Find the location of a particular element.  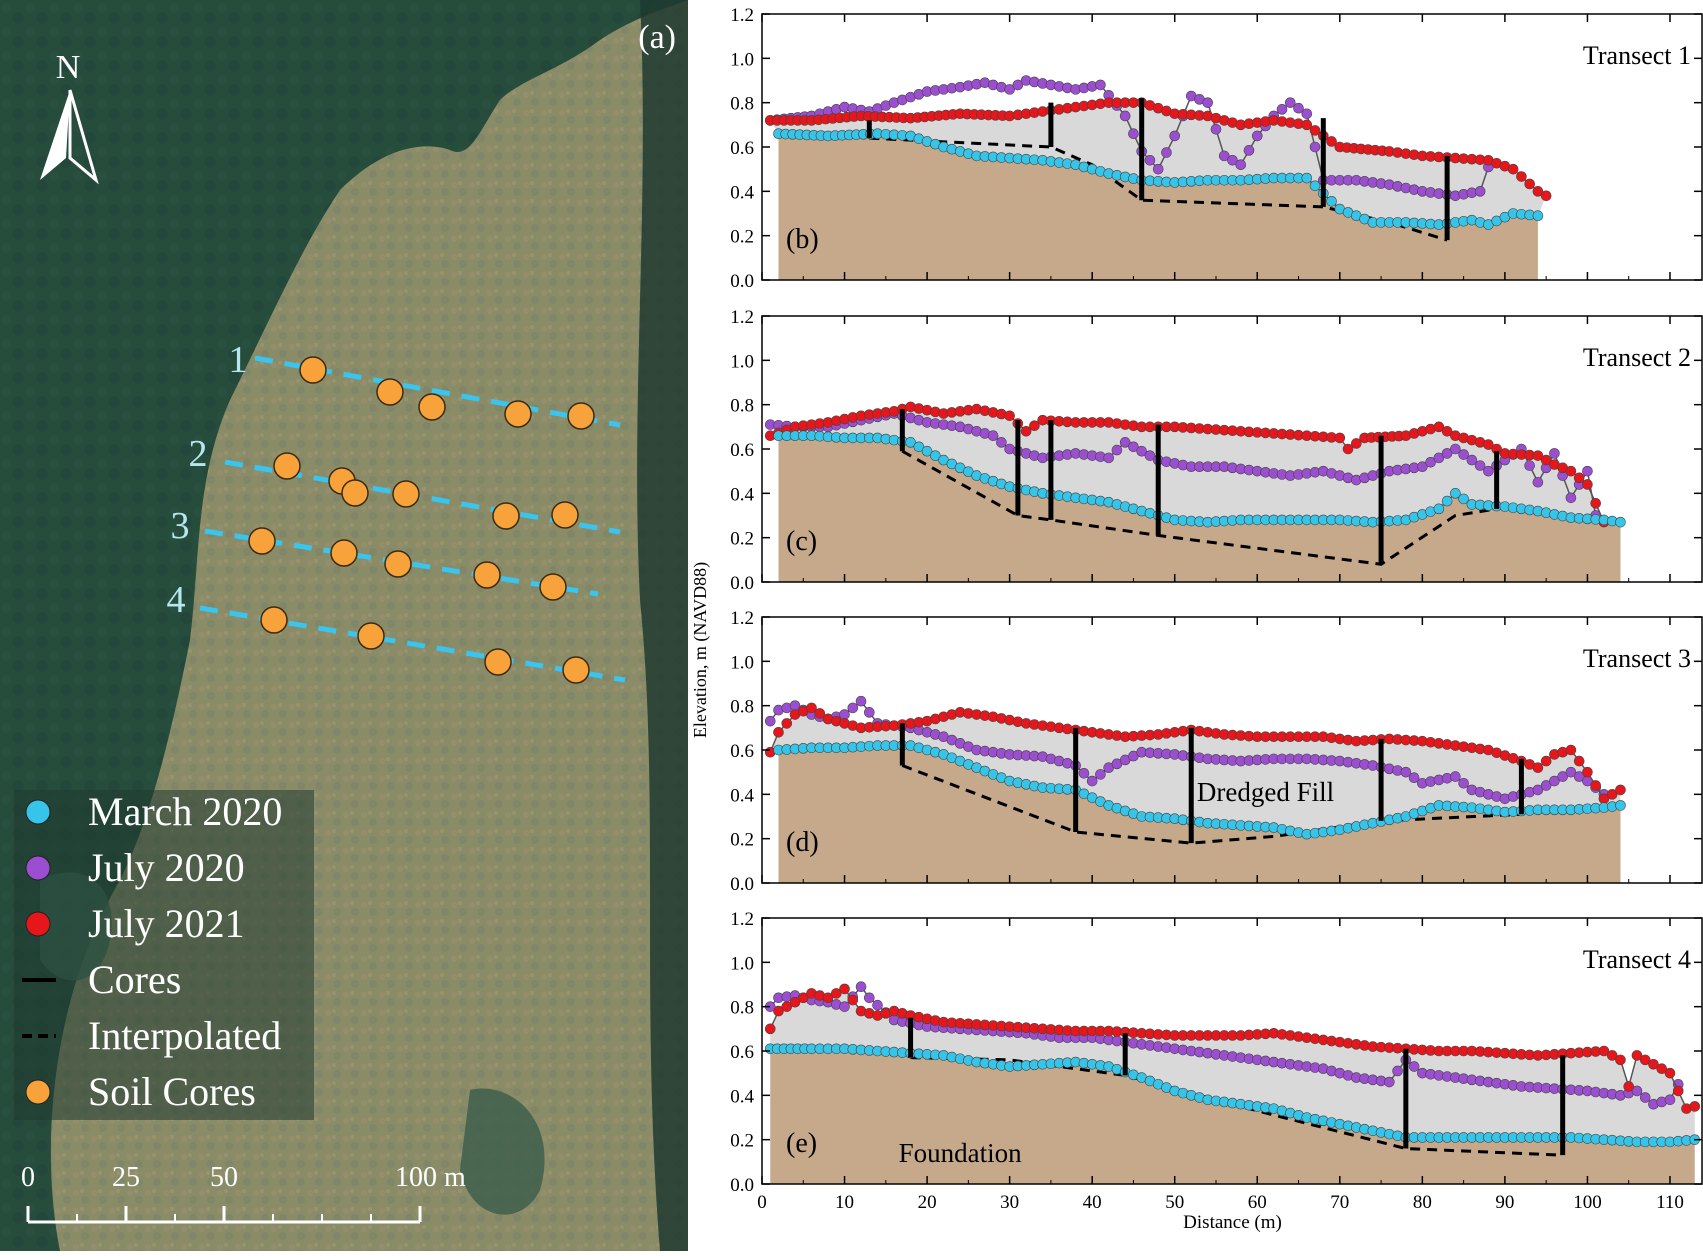

east-shore-water is located at coordinates (662, 625).